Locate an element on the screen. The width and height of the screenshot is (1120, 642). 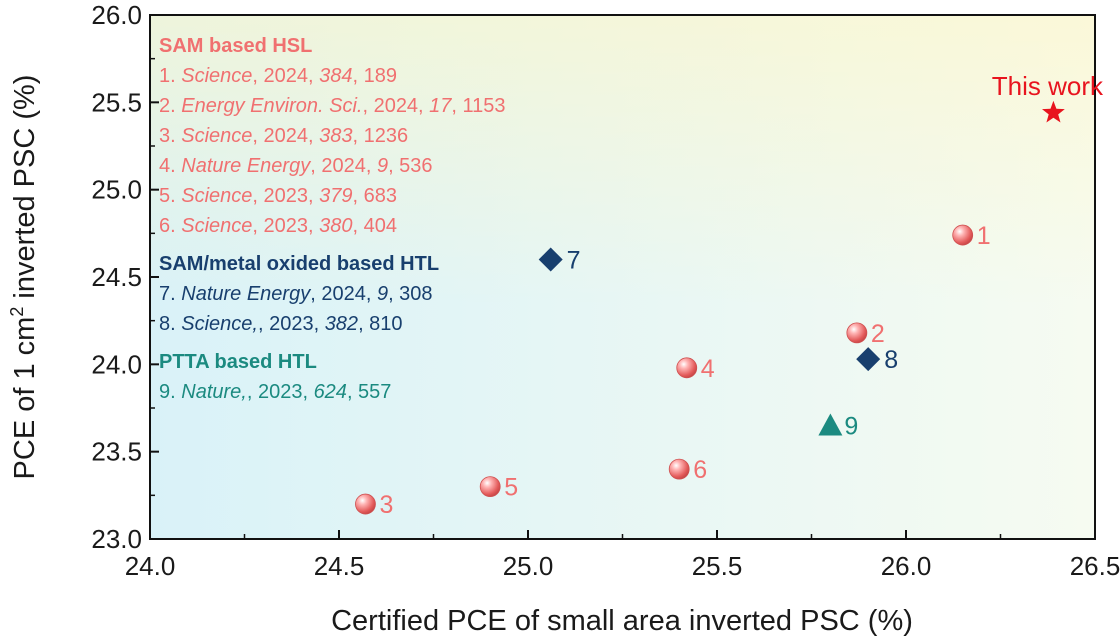
reference-part: 8. is located at coordinates (170, 324).